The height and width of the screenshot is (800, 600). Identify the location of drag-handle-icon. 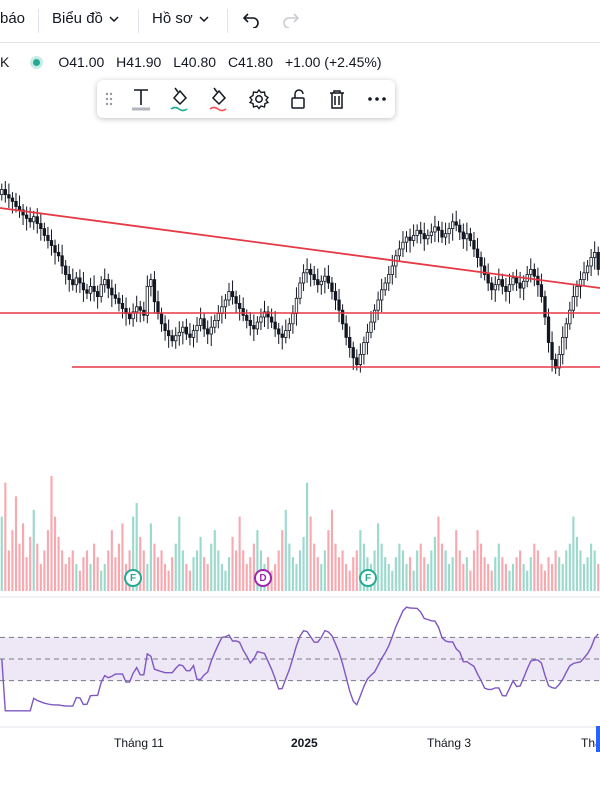
(109, 99).